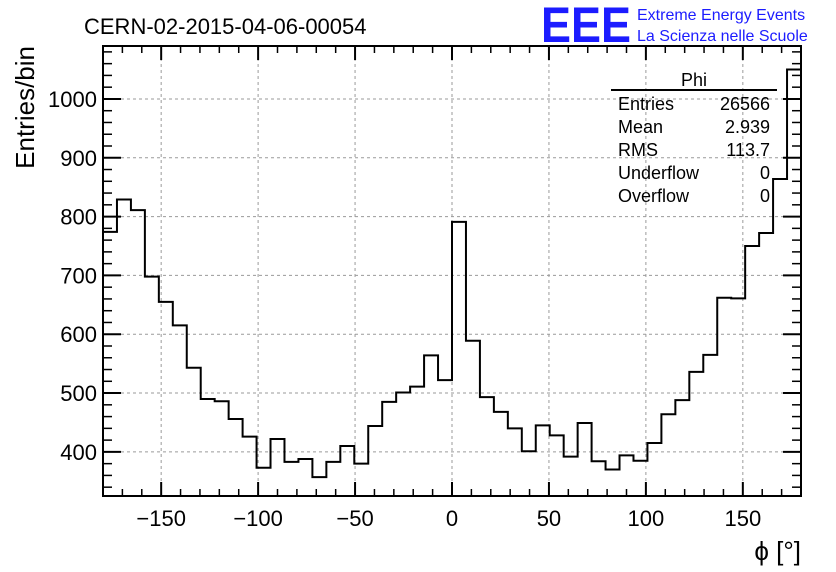 This screenshot has height=572, width=836. What do you see at coordinates (638, 150) in the screenshot?
I see `stats-row-label: RMS` at bounding box center [638, 150].